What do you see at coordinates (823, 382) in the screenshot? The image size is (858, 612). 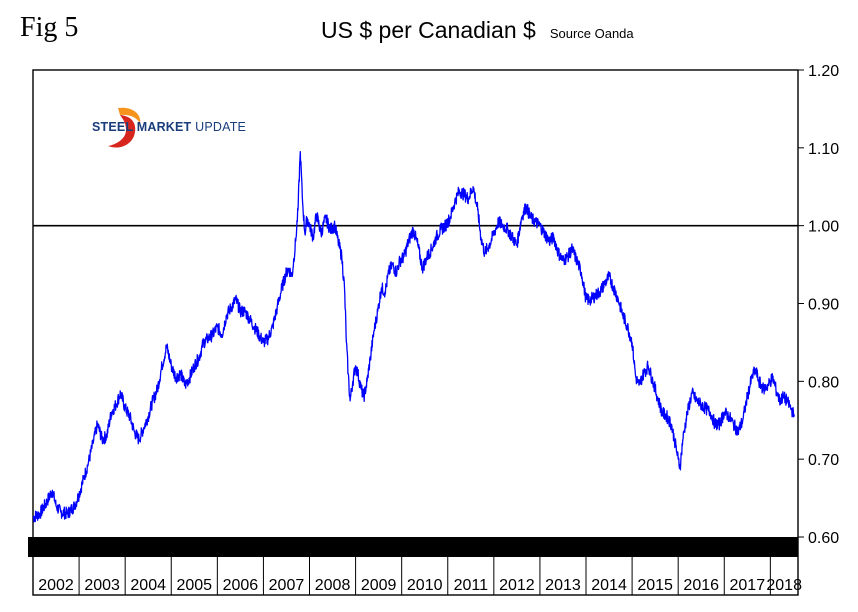 I see `y-tick-label: 0.80` at bounding box center [823, 382].